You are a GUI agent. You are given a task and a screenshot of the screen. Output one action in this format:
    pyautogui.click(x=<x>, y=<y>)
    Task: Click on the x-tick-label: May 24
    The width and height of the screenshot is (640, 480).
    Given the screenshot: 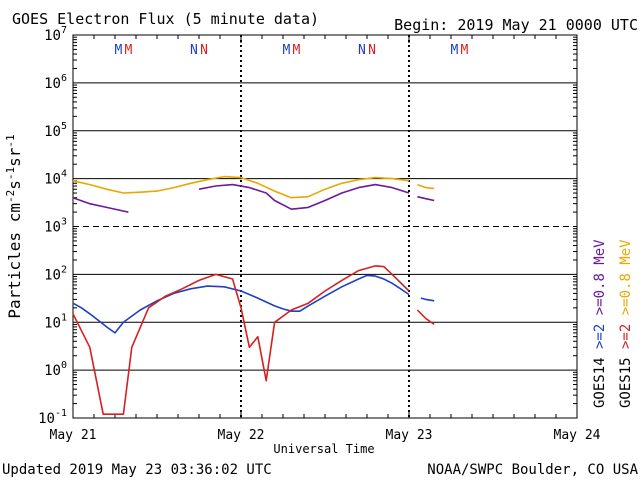 What is the action you would take?
    pyautogui.click(x=577, y=435)
    